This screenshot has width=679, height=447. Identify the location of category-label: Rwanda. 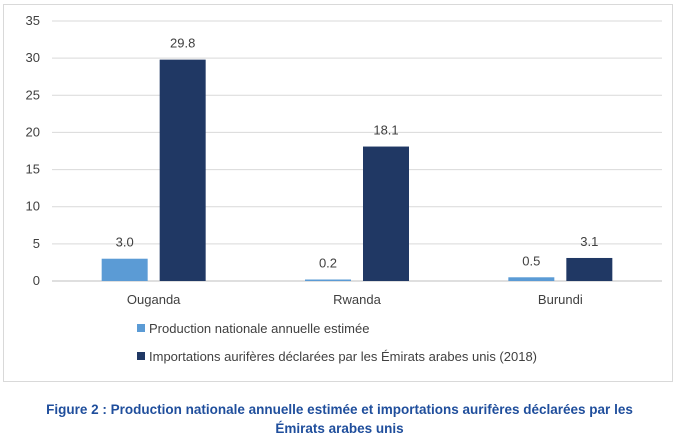
(357, 299).